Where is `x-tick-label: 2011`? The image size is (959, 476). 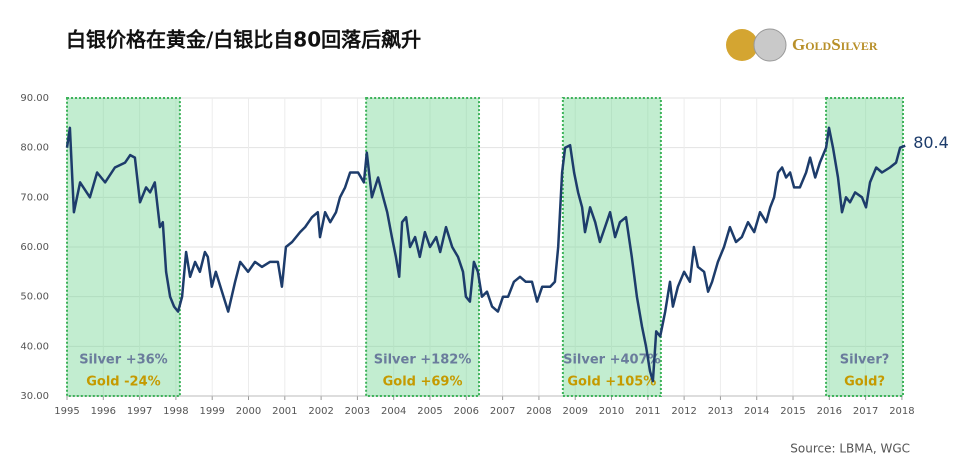 x-tick-label: 2011 is located at coordinates (647, 411).